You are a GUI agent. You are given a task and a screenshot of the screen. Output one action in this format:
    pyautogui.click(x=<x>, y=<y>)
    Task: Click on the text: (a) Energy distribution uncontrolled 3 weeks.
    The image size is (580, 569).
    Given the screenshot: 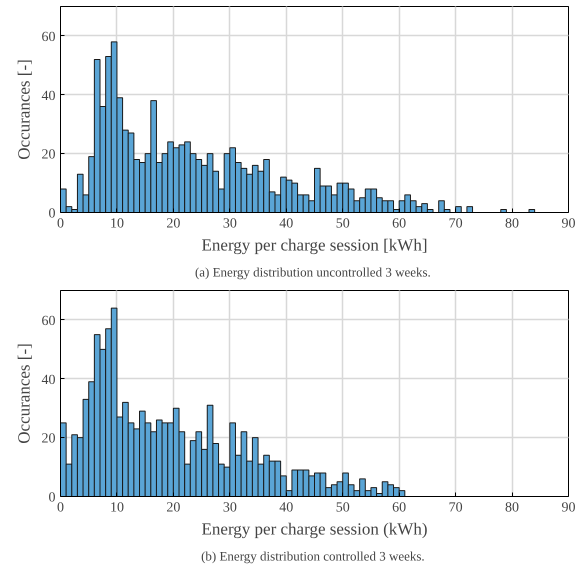 What is the action you would take?
    pyautogui.click(x=312, y=272)
    